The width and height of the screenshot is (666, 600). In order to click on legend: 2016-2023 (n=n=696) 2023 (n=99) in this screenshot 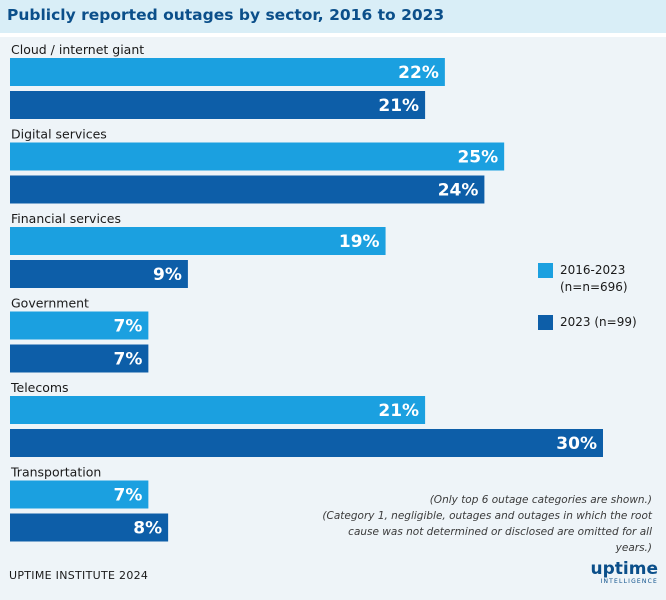, I will do `click(602, 305)`.